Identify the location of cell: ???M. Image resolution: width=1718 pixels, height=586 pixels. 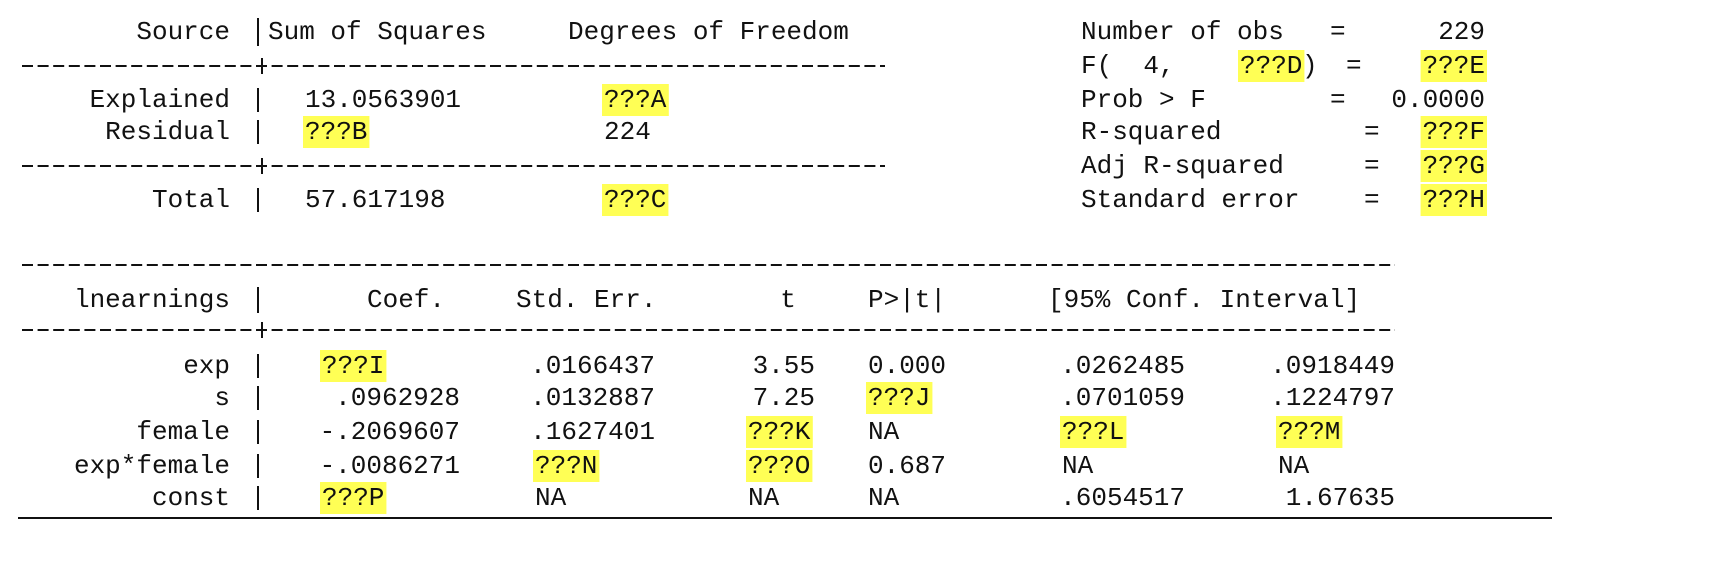
(1309, 432).